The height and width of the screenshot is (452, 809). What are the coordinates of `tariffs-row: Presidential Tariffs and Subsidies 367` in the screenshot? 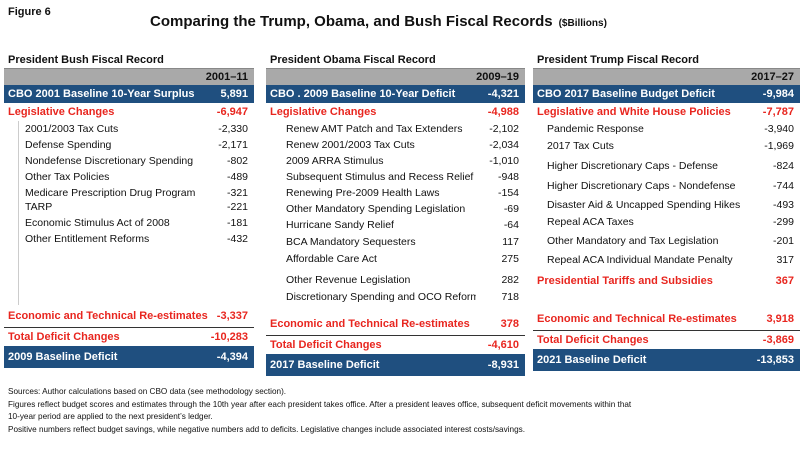 It's located at (666, 281).